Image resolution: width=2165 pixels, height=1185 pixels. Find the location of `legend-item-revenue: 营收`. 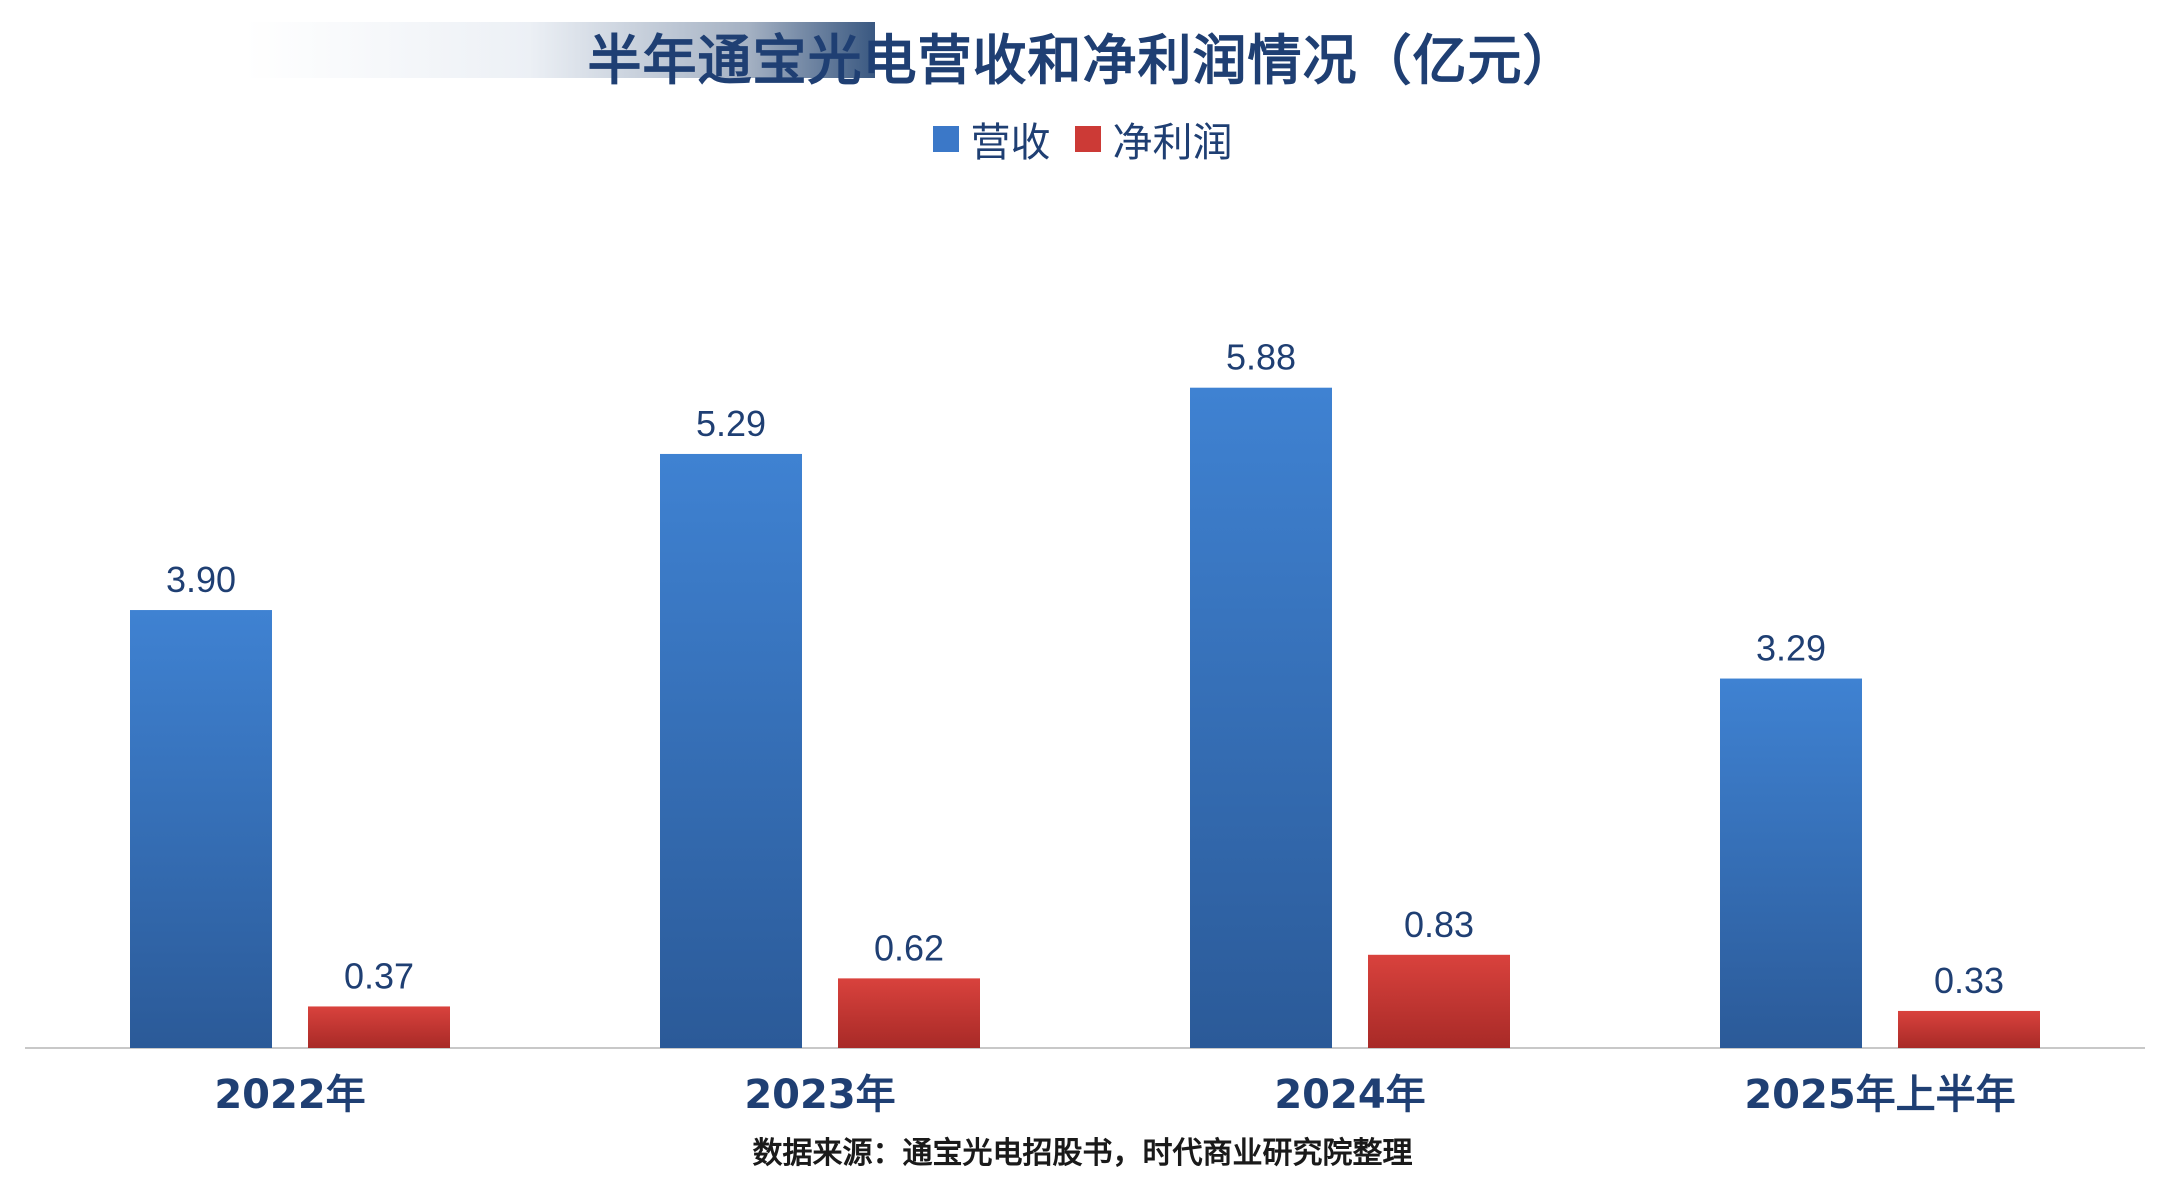

legend-item-revenue: 营收 is located at coordinates (991, 139).